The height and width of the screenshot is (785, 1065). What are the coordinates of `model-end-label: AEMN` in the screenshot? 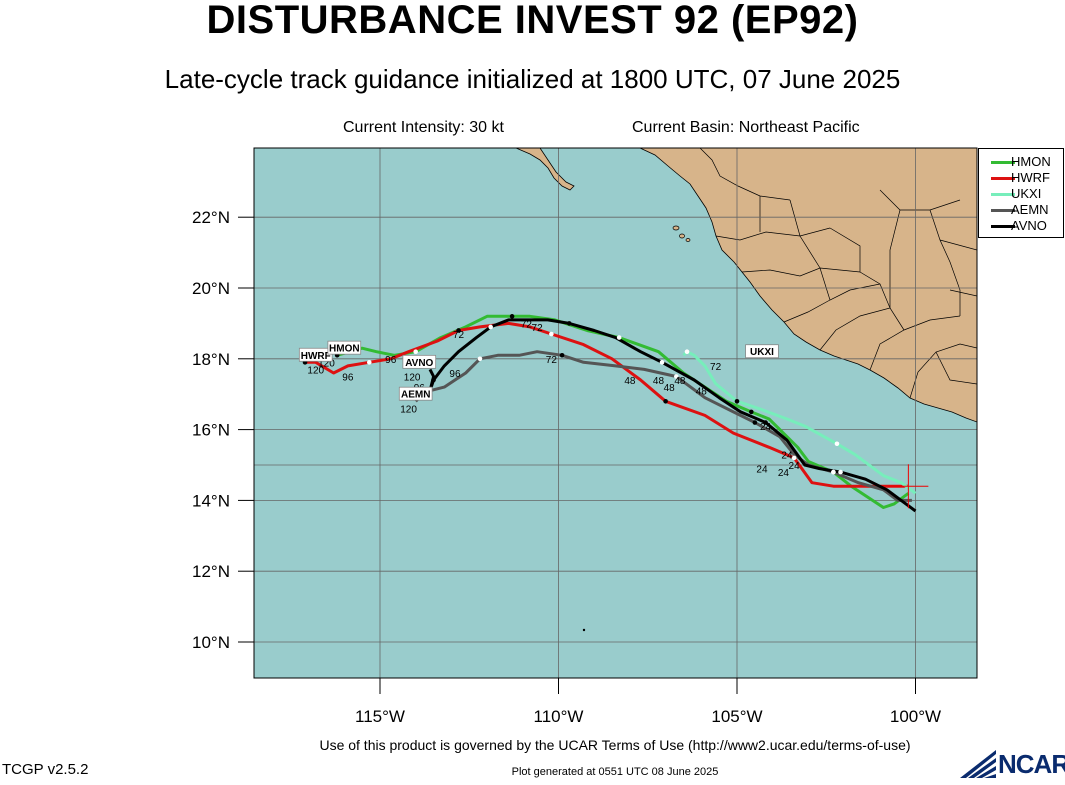 It's located at (415, 395).